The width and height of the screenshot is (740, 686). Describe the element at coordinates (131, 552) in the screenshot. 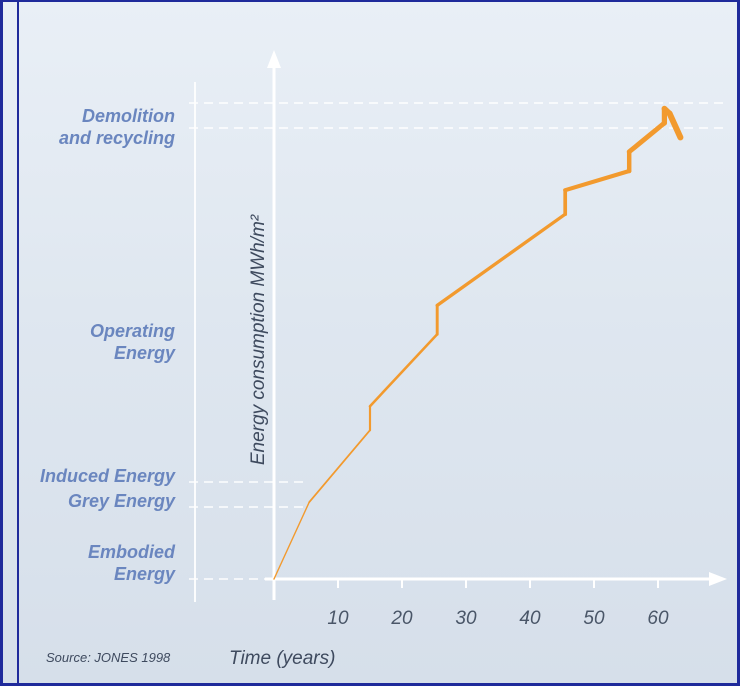

I see `label-embodied-line1: Embodied` at that location.